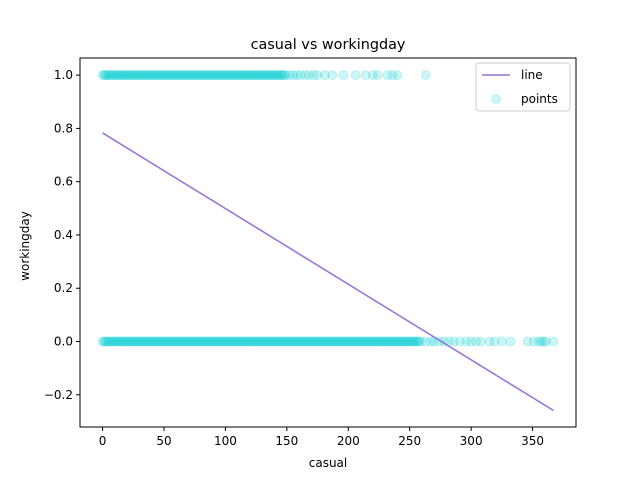 This screenshot has width=640, height=480. What do you see at coordinates (532, 441) in the screenshot?
I see `x-tick-label: 350` at bounding box center [532, 441].